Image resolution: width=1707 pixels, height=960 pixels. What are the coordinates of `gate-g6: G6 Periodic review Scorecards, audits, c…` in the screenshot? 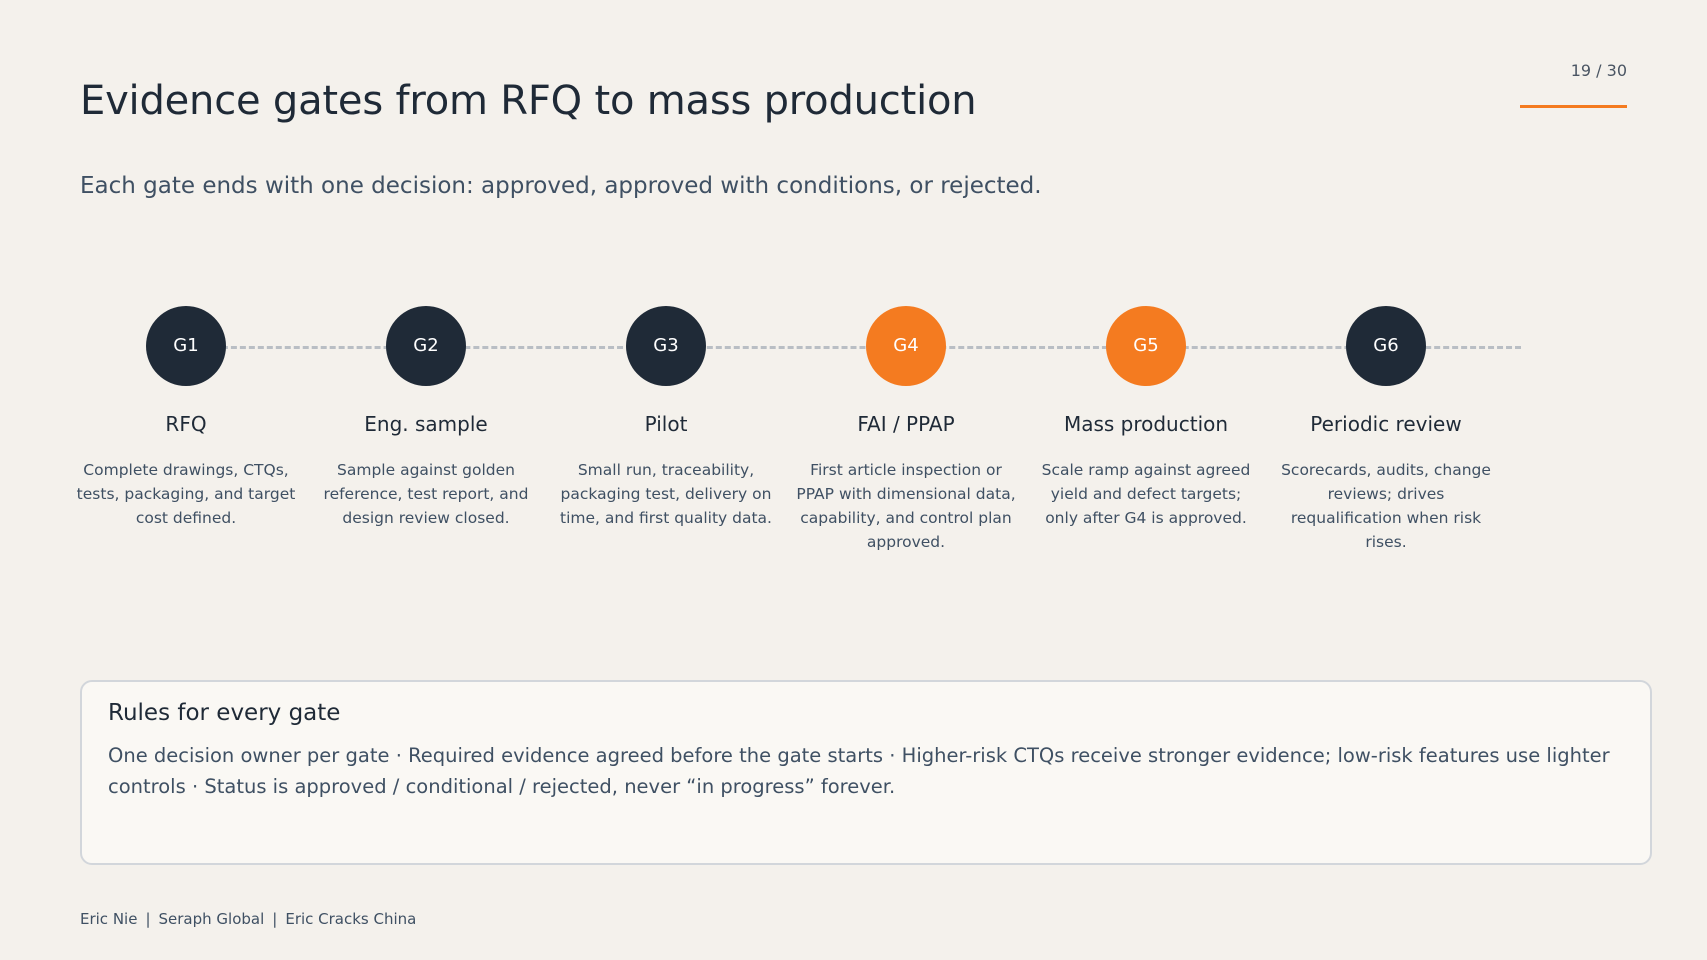 It's located at (1386, 430).